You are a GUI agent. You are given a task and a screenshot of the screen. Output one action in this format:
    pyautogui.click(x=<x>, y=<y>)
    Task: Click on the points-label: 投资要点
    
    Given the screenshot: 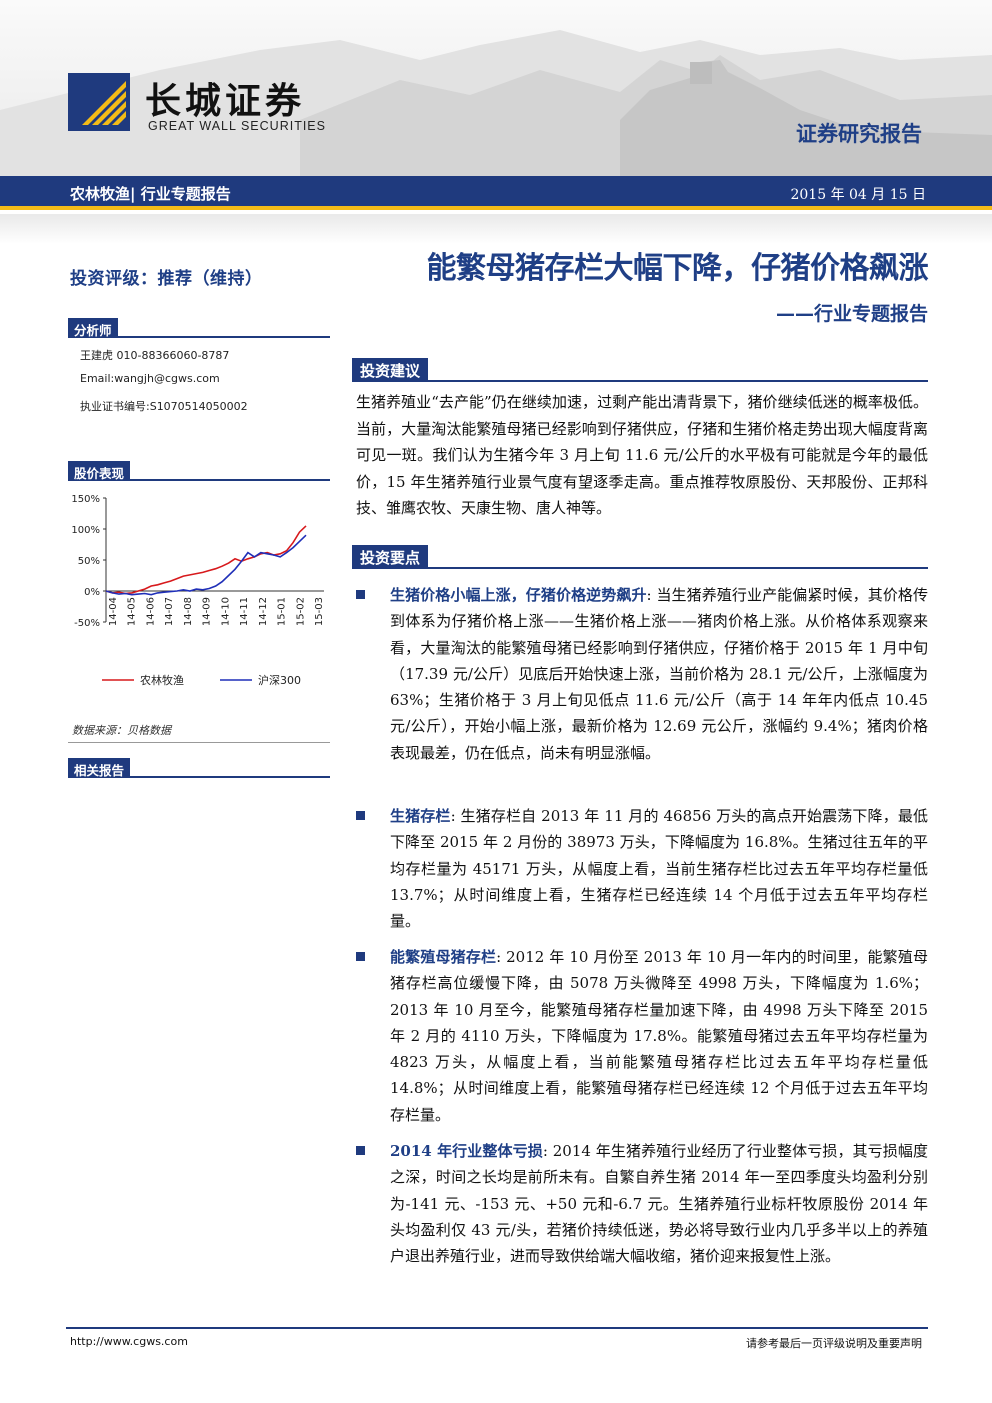 What is the action you would take?
    pyautogui.click(x=390, y=557)
    